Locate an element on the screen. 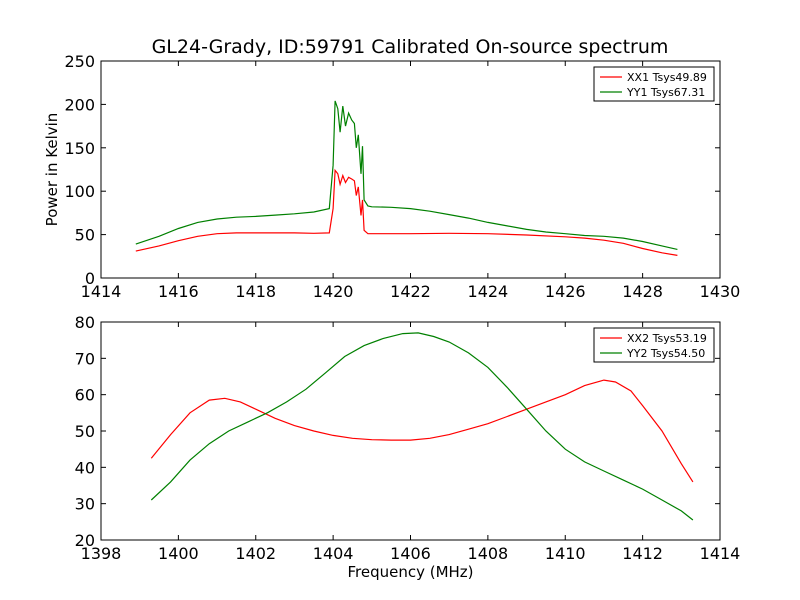  legend: XX1 Tsys49.89 YY1 Tsys67.31 is located at coordinates (654, 84).